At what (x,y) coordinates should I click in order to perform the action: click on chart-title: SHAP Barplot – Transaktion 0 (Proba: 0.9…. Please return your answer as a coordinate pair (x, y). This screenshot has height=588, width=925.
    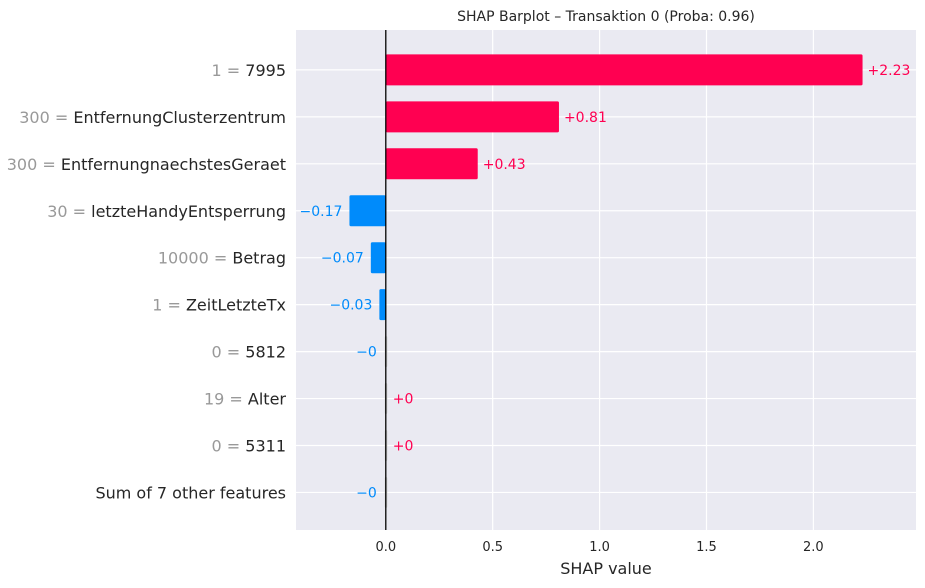
    Looking at the image, I should click on (606, 17).